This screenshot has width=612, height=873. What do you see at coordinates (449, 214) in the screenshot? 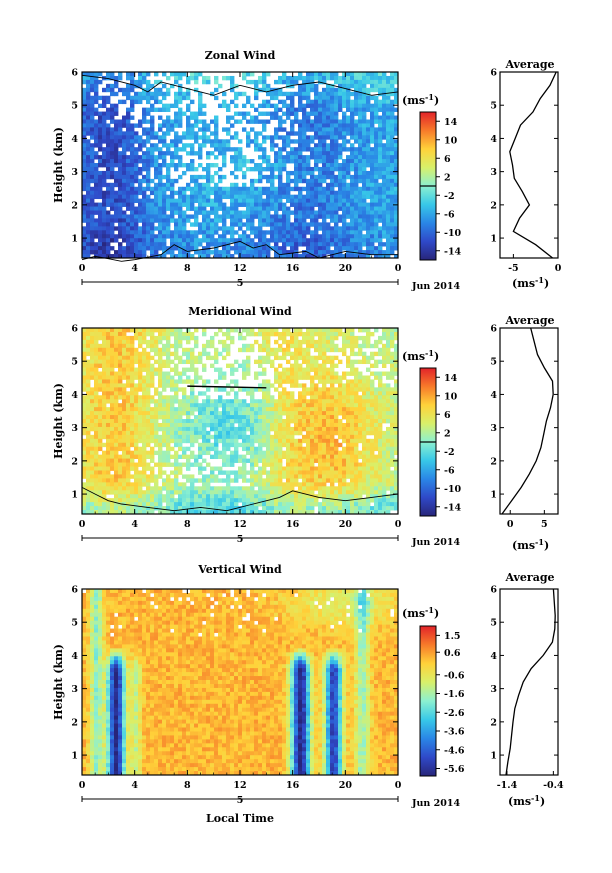
I see `colorbar-tick-label: -6` at bounding box center [449, 214].